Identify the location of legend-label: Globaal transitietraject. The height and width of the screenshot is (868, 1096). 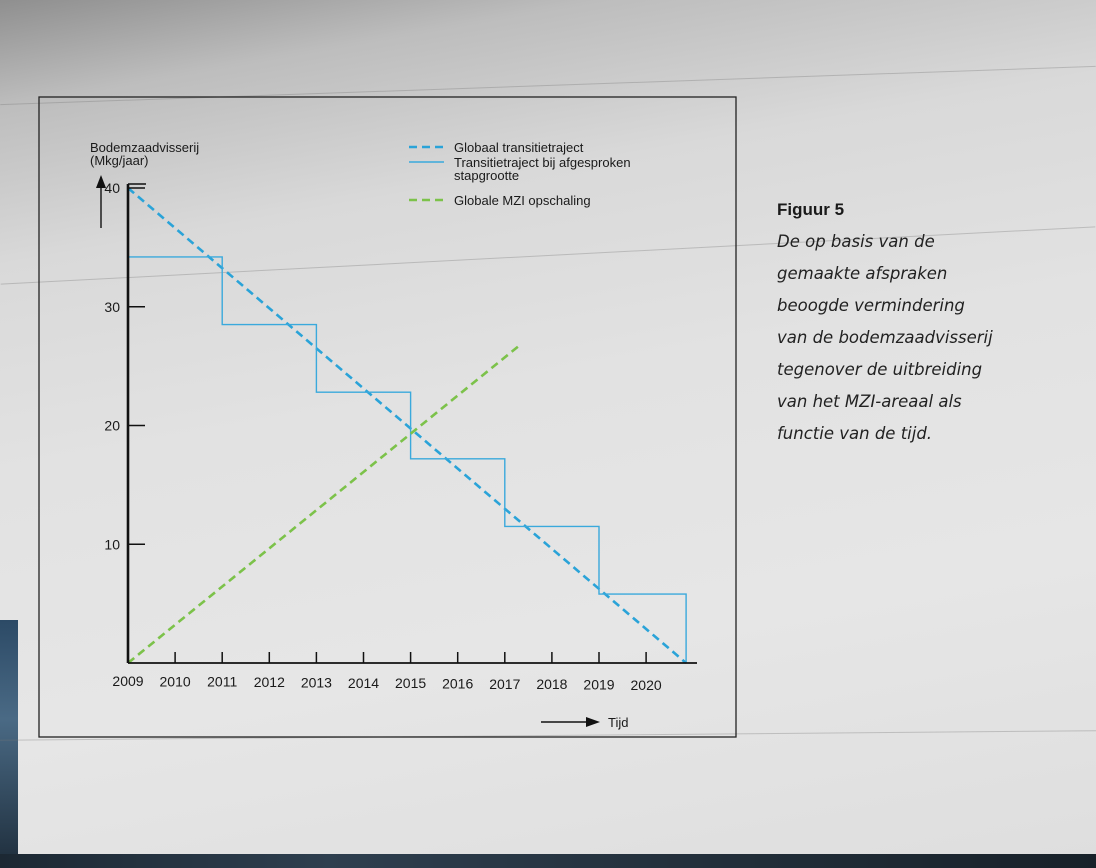
(519, 147).